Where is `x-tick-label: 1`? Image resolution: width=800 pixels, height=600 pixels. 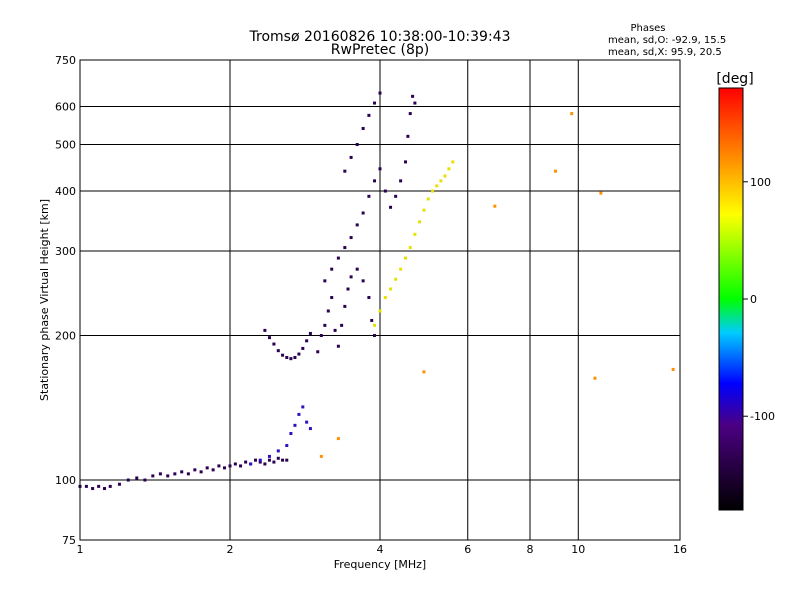
x-tick-label: 1 is located at coordinates (80, 549).